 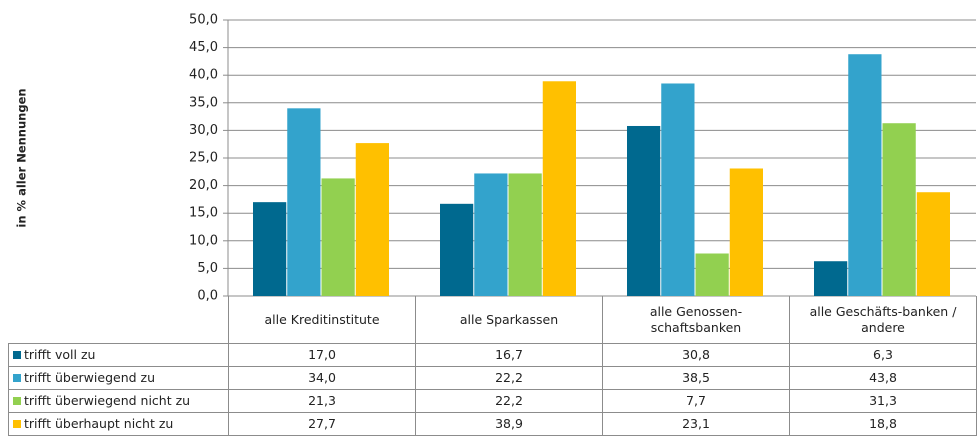 What do you see at coordinates (509, 355) in the screenshot?
I see `value-label: 16,7` at bounding box center [509, 355].